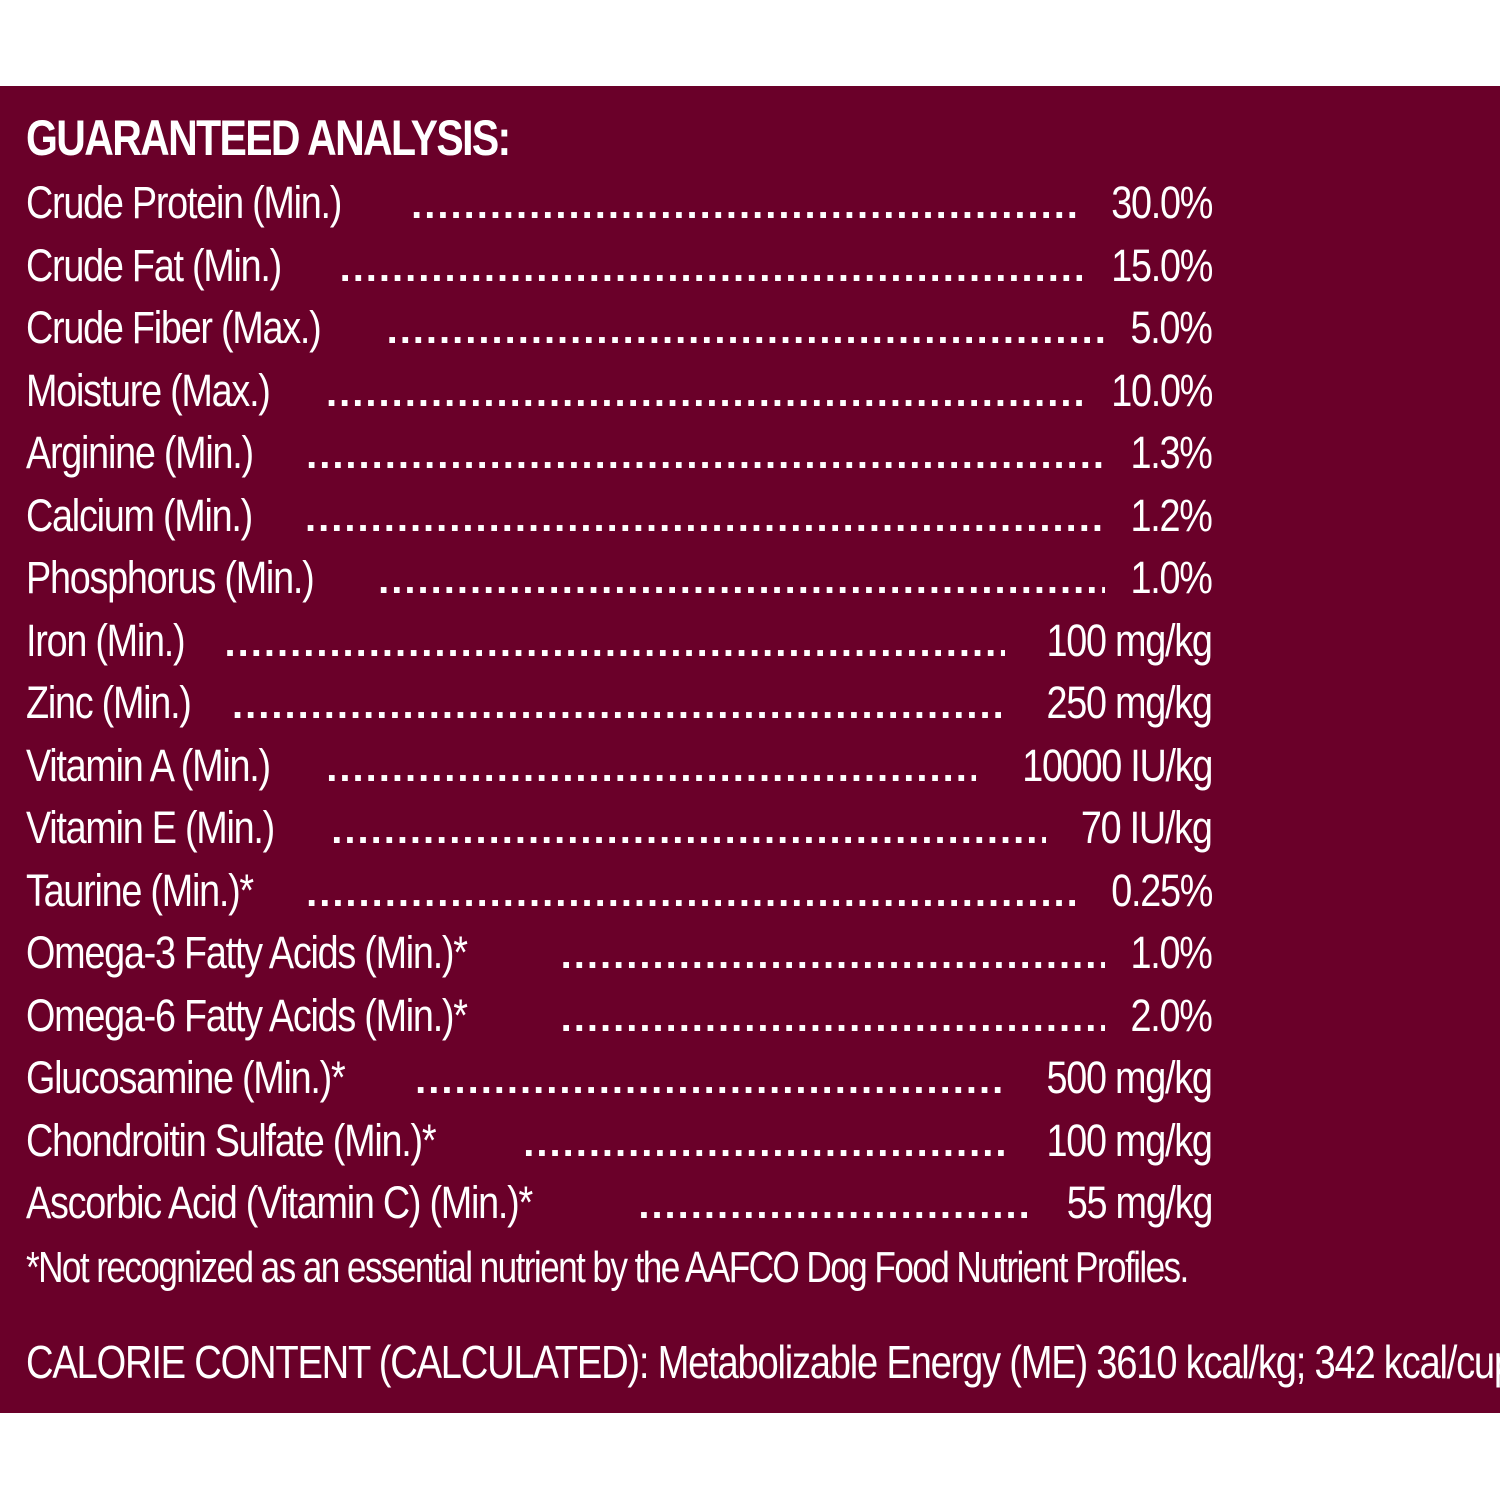 This screenshot has height=1500, width=1500. I want to click on nutrient-label: Crude Fiber (Max.), so click(174, 327).